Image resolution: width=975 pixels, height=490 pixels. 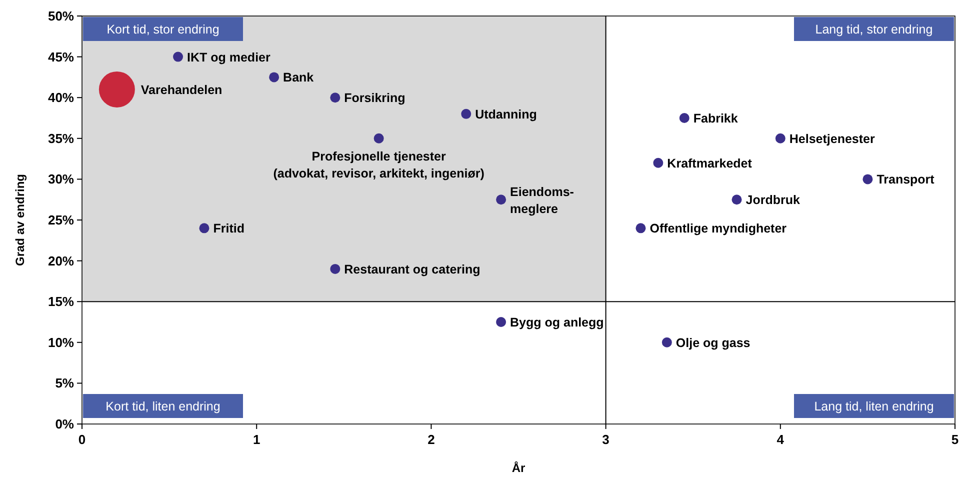 What do you see at coordinates (82, 439) in the screenshot?
I see `x-tick-label: 0` at bounding box center [82, 439].